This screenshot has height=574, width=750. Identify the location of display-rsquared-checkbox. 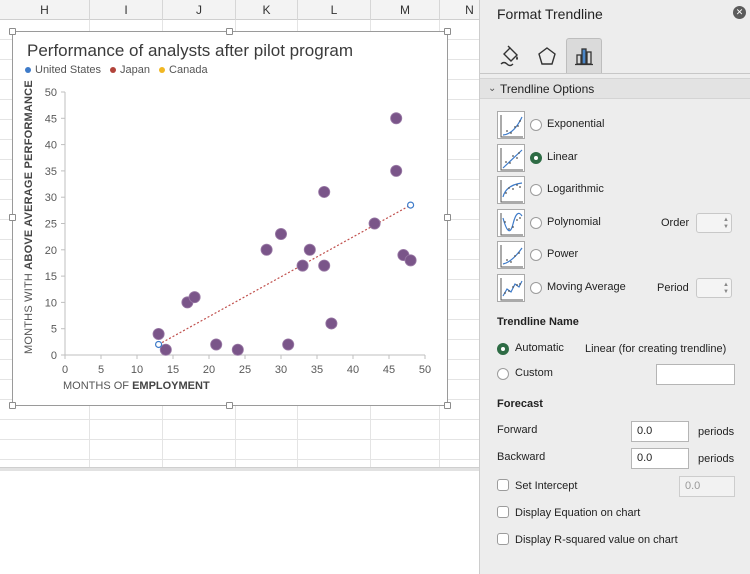
(503, 539).